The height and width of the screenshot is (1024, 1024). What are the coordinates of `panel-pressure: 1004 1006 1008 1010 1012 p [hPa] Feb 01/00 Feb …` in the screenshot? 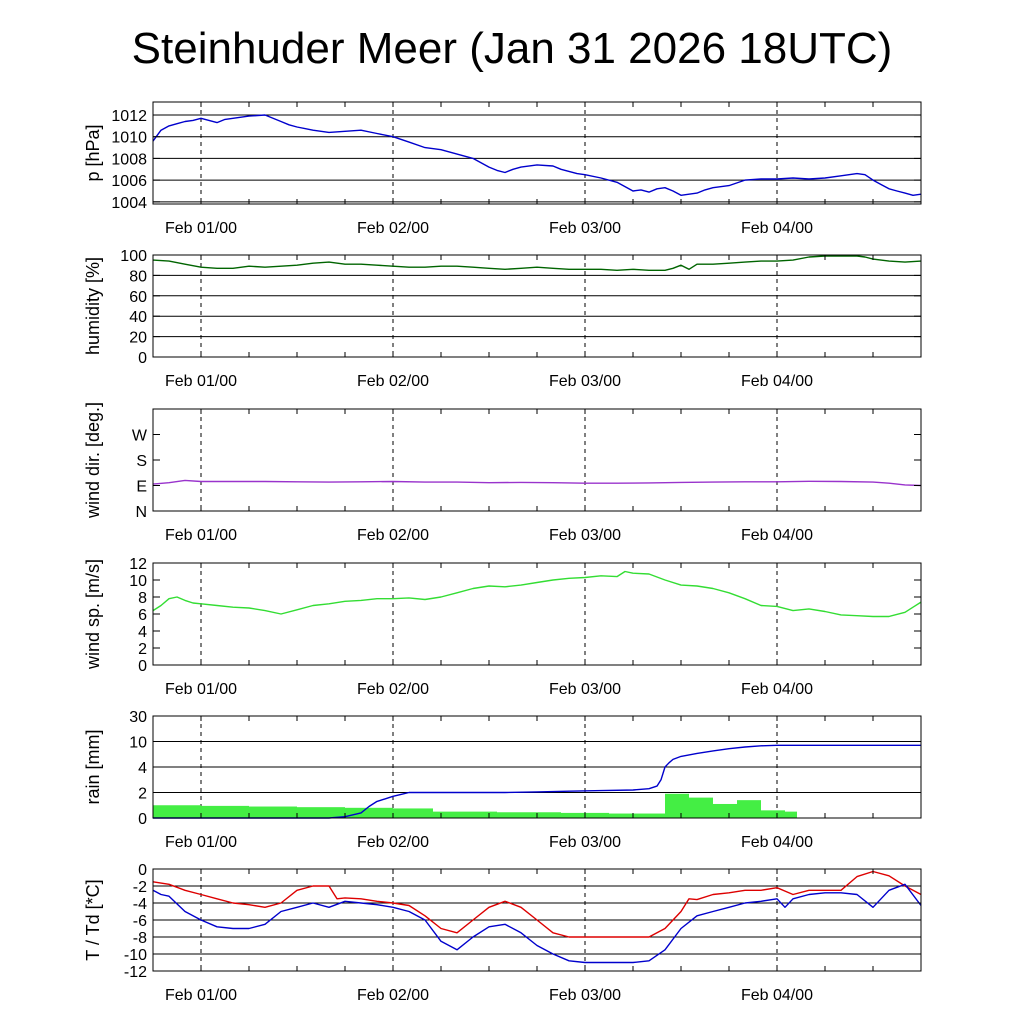 It's located at (502, 169).